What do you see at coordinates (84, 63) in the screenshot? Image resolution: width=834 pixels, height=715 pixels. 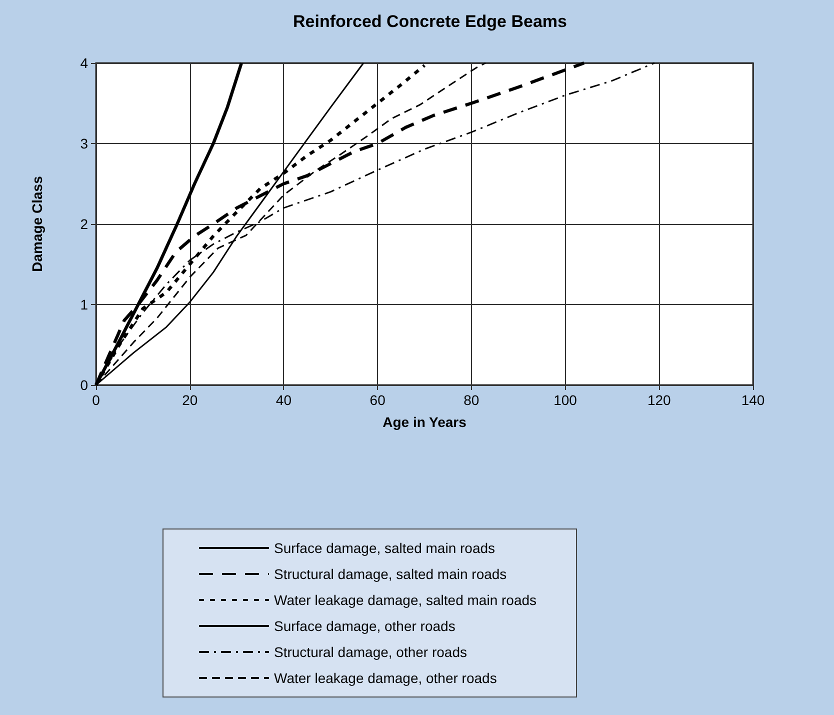 I see `y-tick-label: 4` at bounding box center [84, 63].